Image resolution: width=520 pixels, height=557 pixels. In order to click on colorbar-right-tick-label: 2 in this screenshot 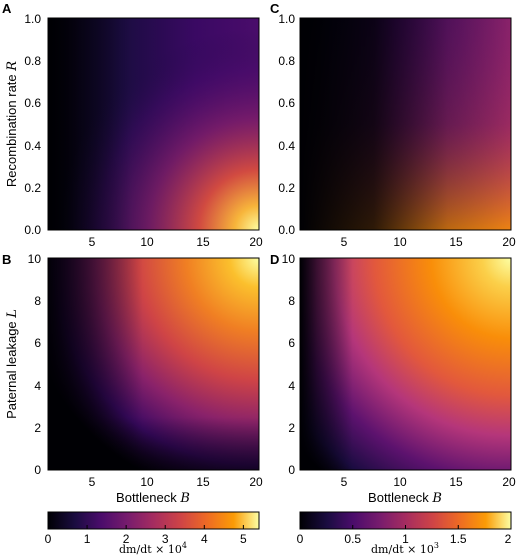, I will do `click(508, 539)`.